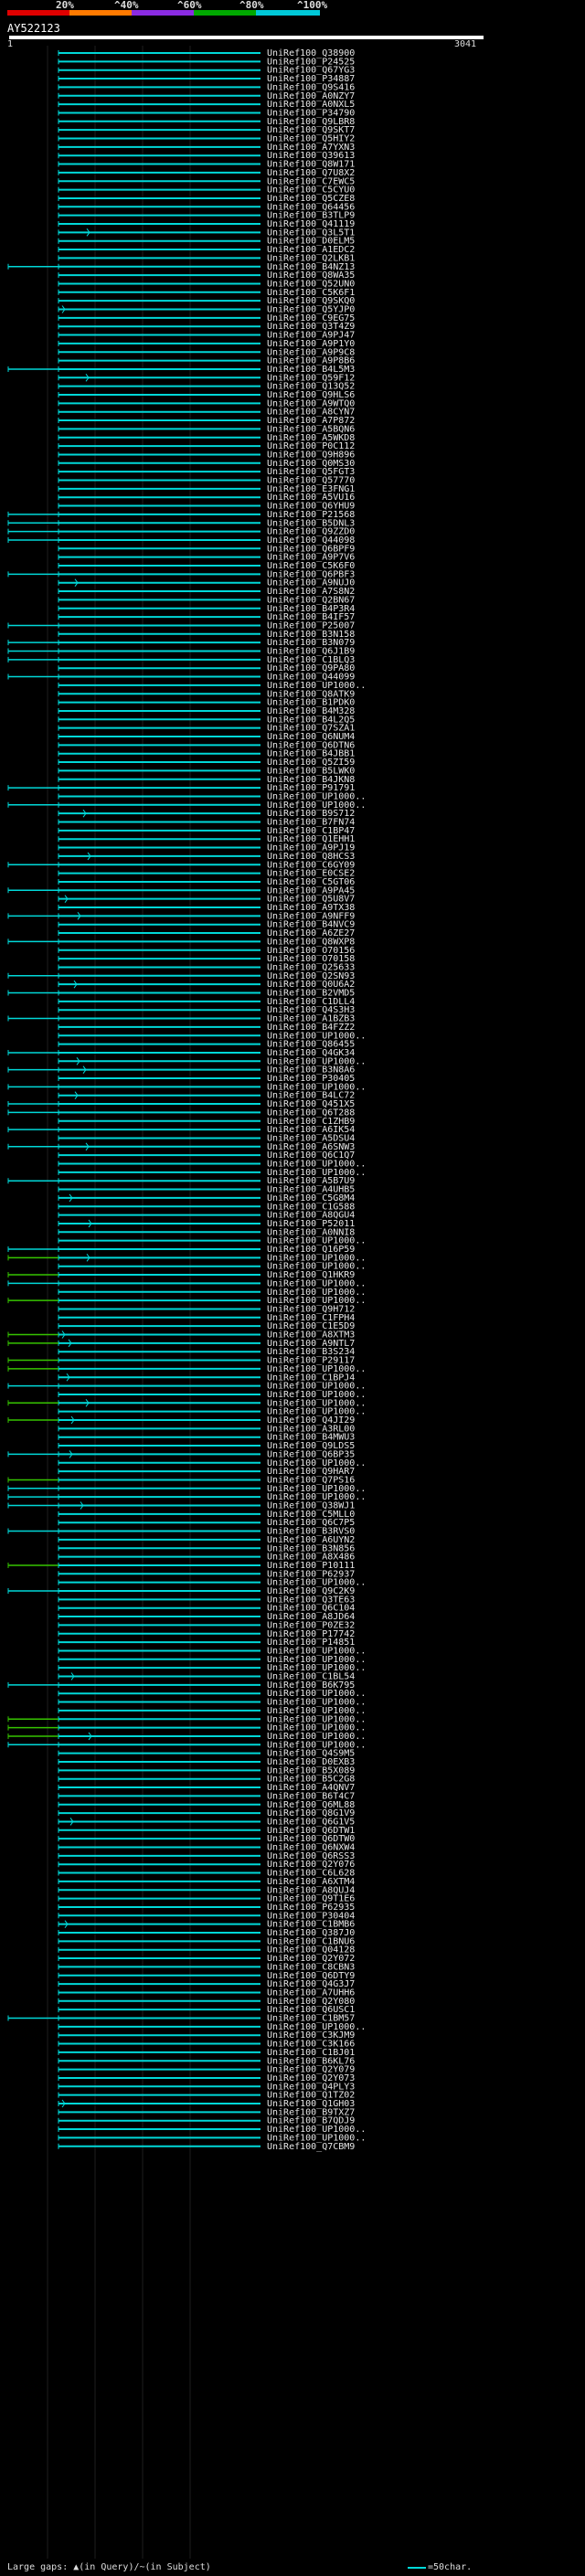  I want to click on hit-label: UniRef100_C5K6F0, so click(311, 566).